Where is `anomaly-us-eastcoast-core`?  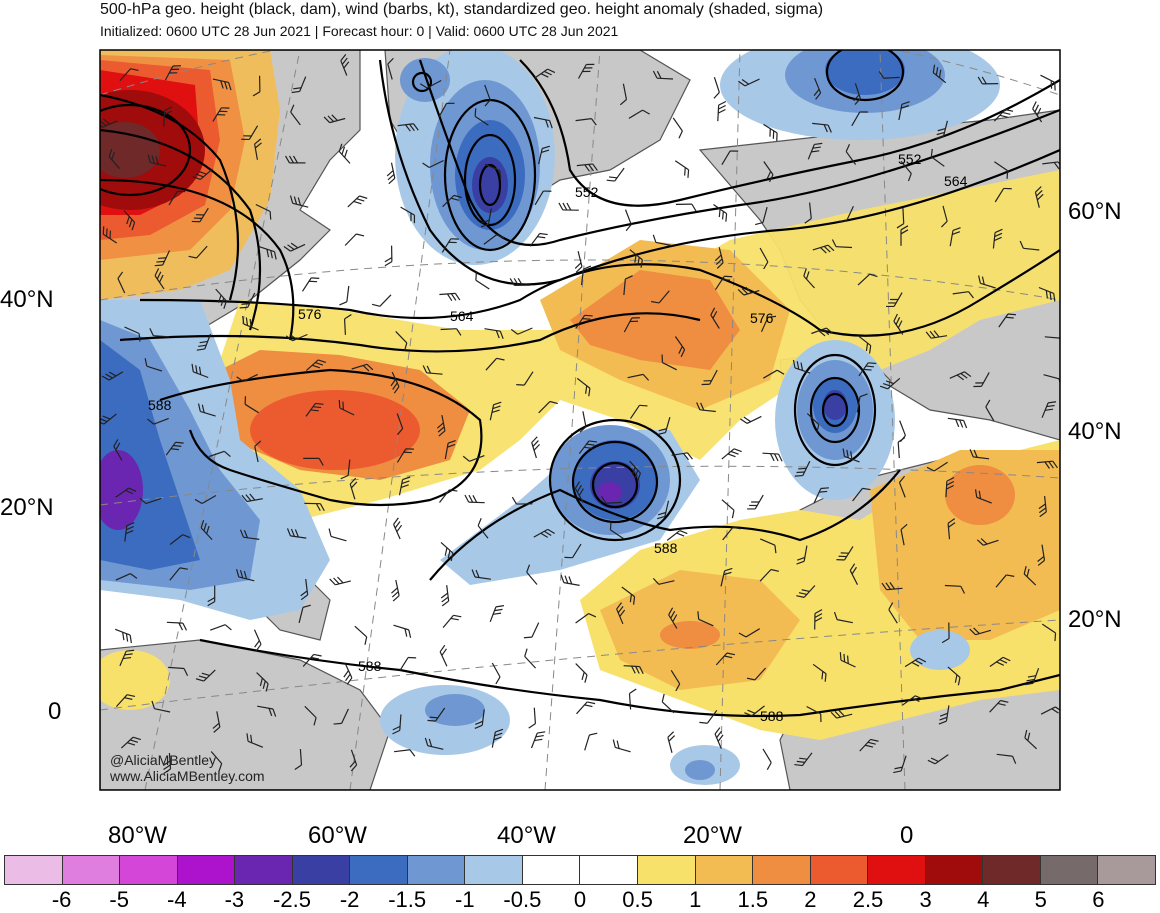 anomaly-us-eastcoast-core is located at coordinates (335, 430).